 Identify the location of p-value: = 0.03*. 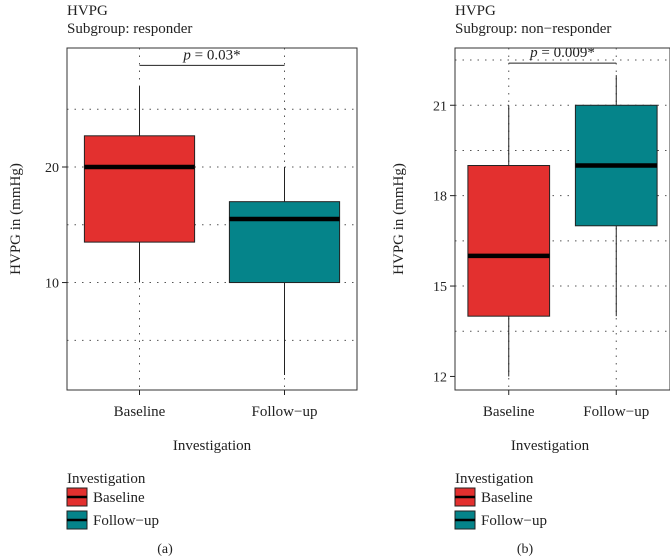
(216, 55).